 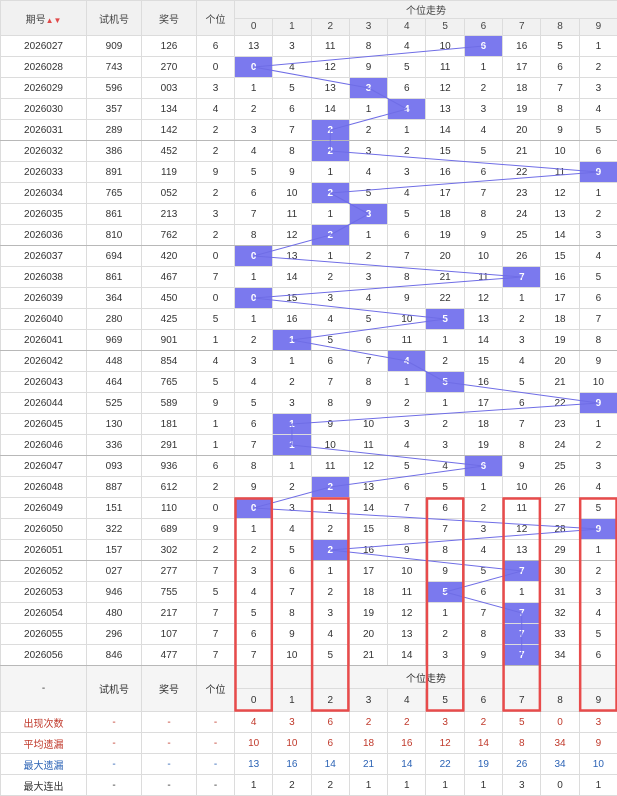 I want to click on omission-cell: 18, so click(x=483, y=424).